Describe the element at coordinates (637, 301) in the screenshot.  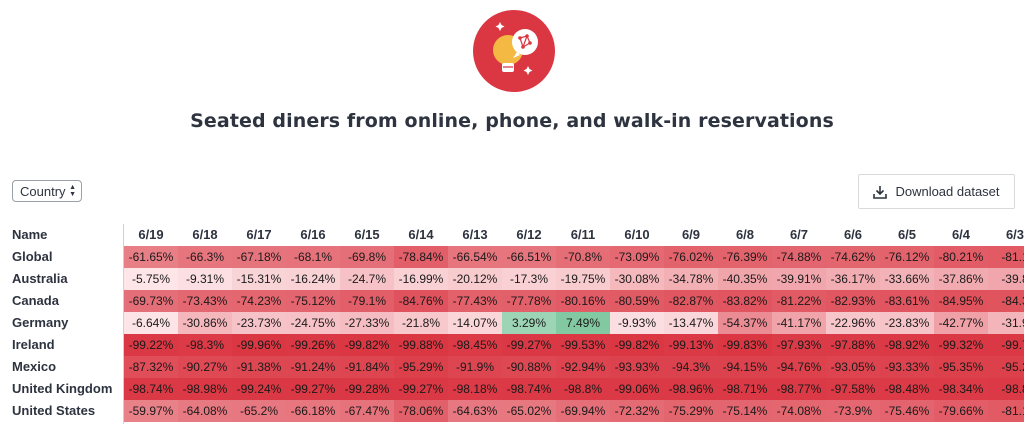
I see `table-cell: -80.59%` at that location.